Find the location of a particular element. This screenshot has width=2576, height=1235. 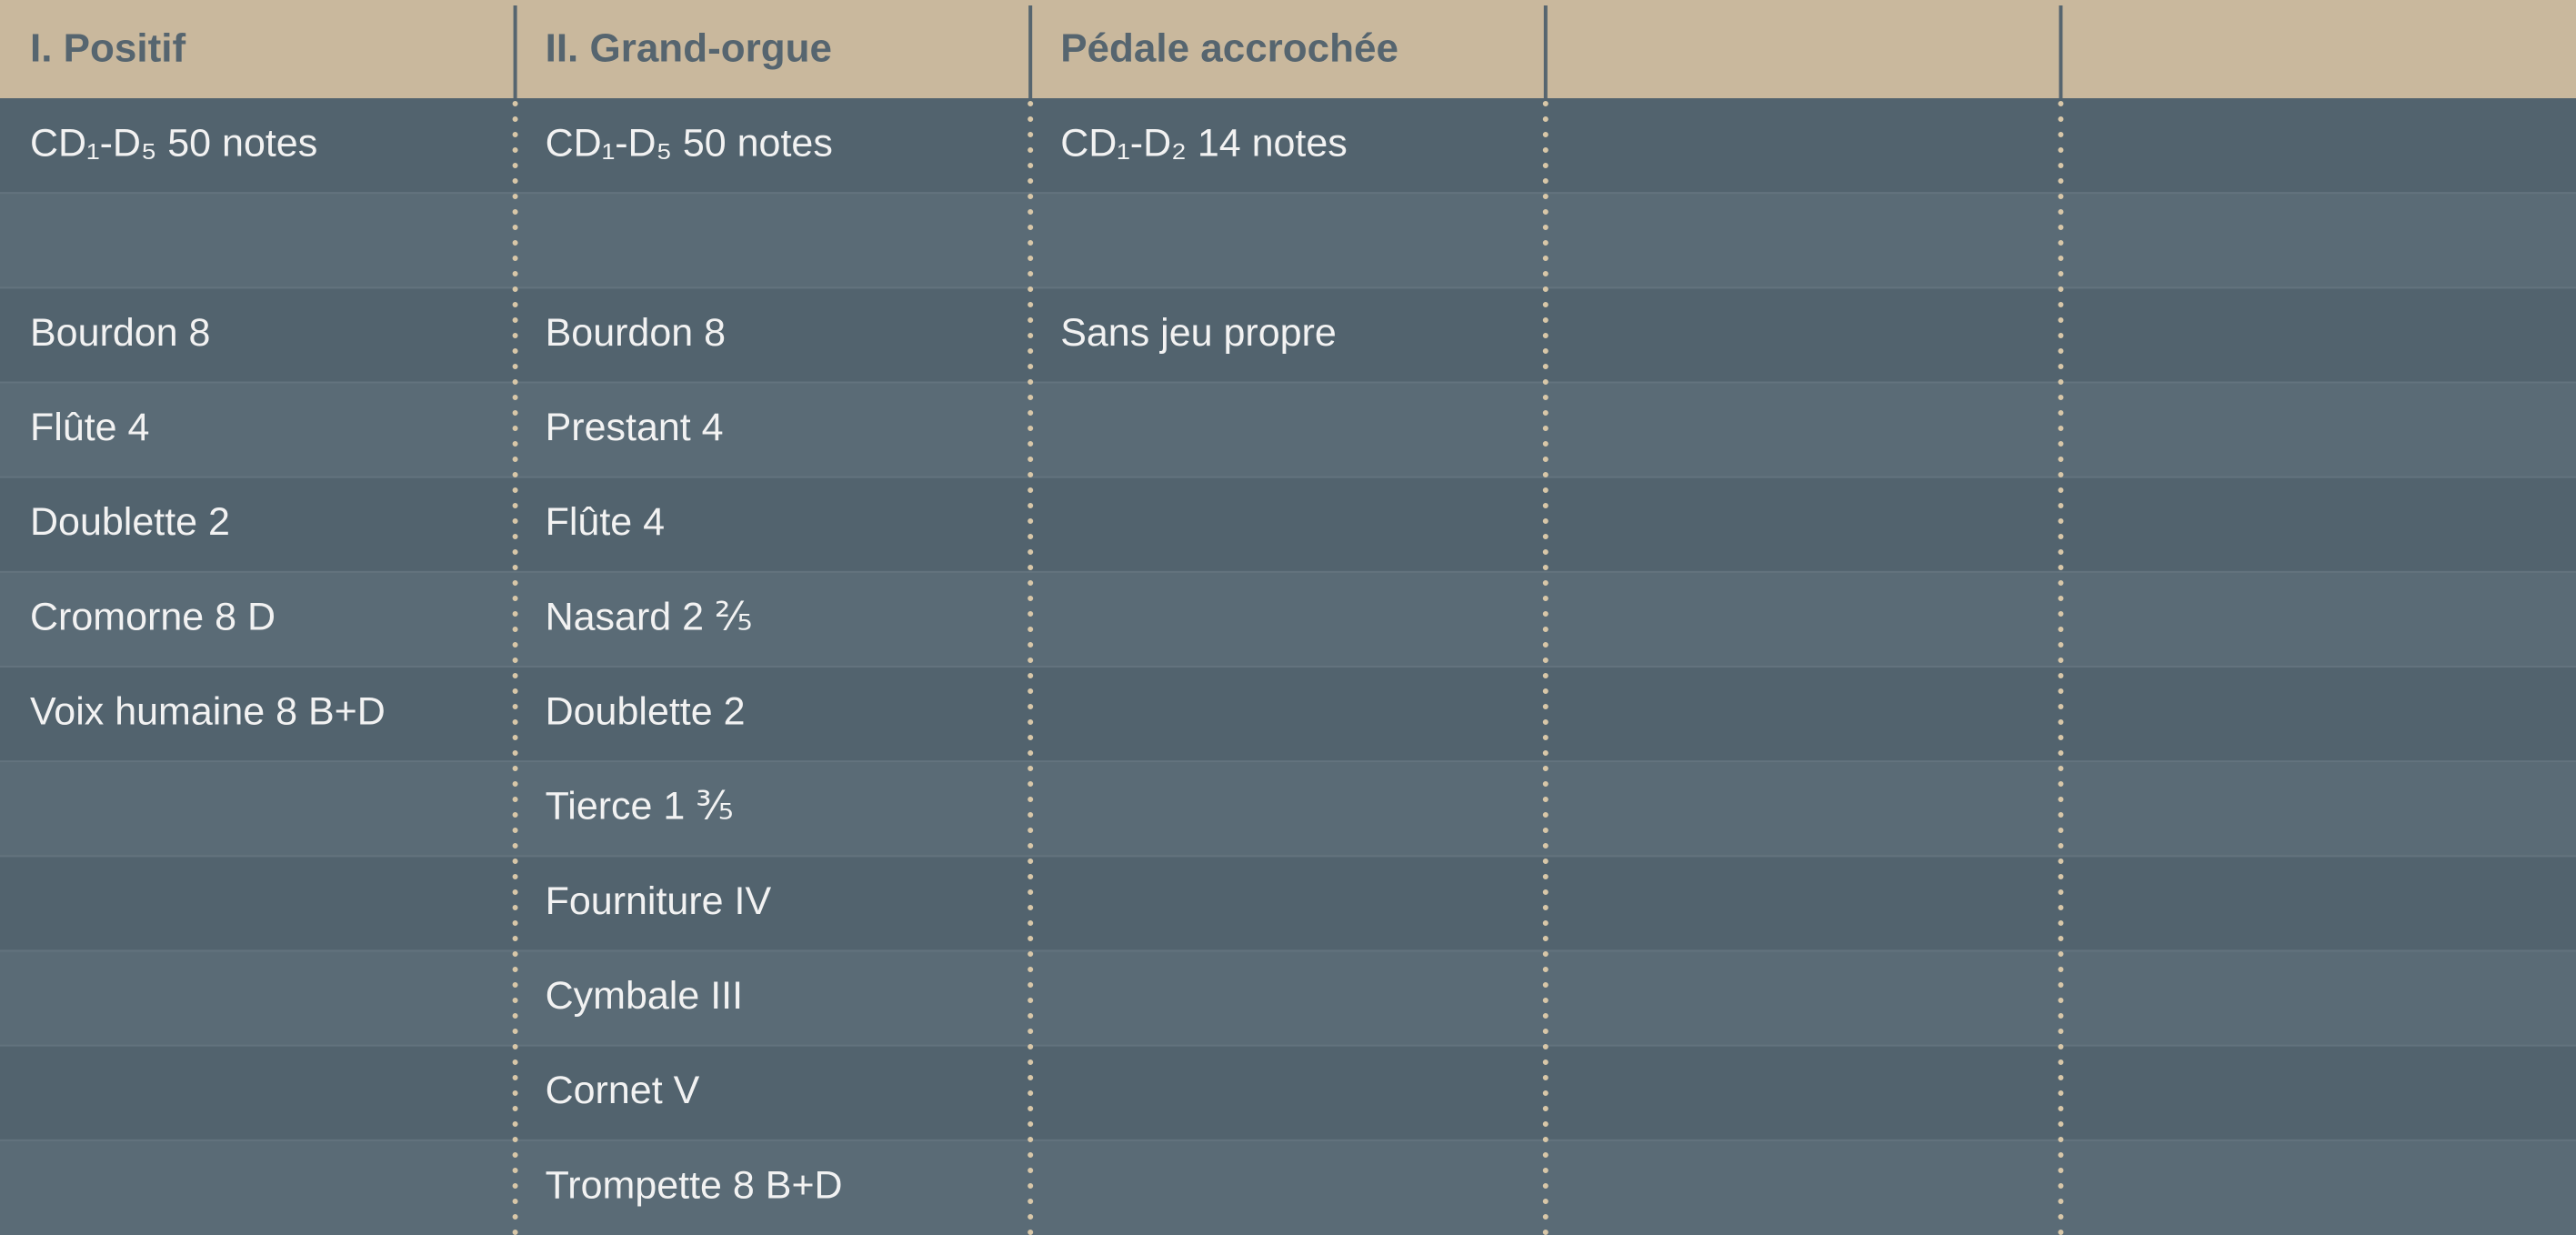

header-band is located at coordinates (1288, 49).